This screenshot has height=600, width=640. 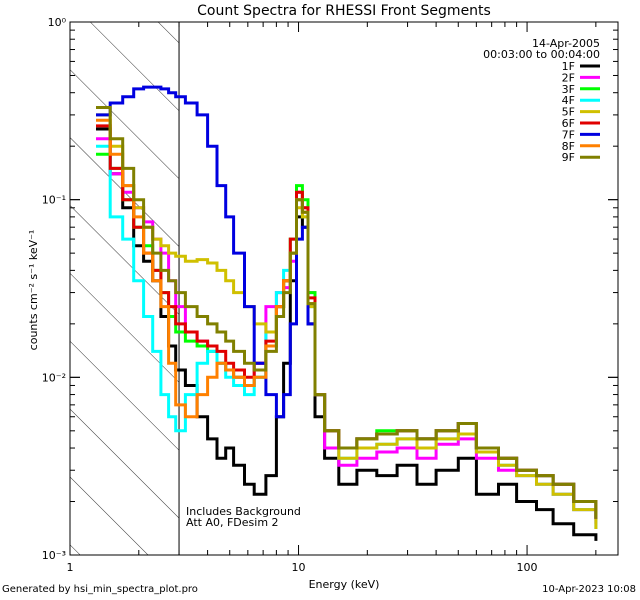 What do you see at coordinates (568, 77) in the screenshot?
I see `legend-label-2f: 2F` at bounding box center [568, 77].